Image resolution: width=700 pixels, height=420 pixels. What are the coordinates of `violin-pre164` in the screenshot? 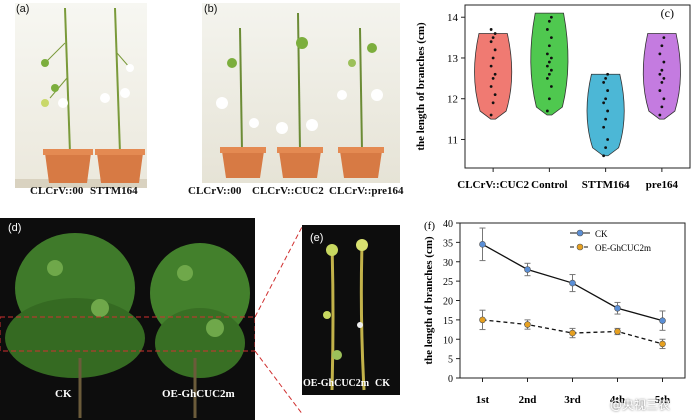 It's located at (661, 76).